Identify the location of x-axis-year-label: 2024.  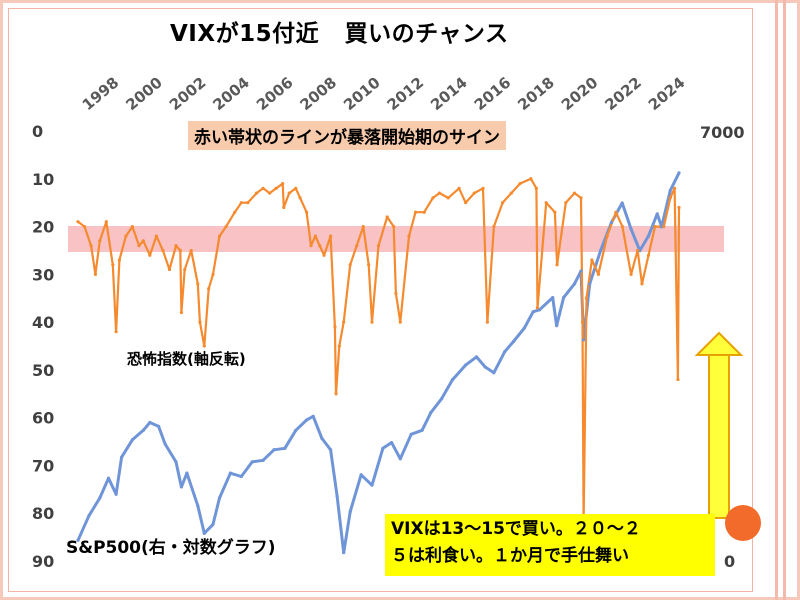
(667, 93).